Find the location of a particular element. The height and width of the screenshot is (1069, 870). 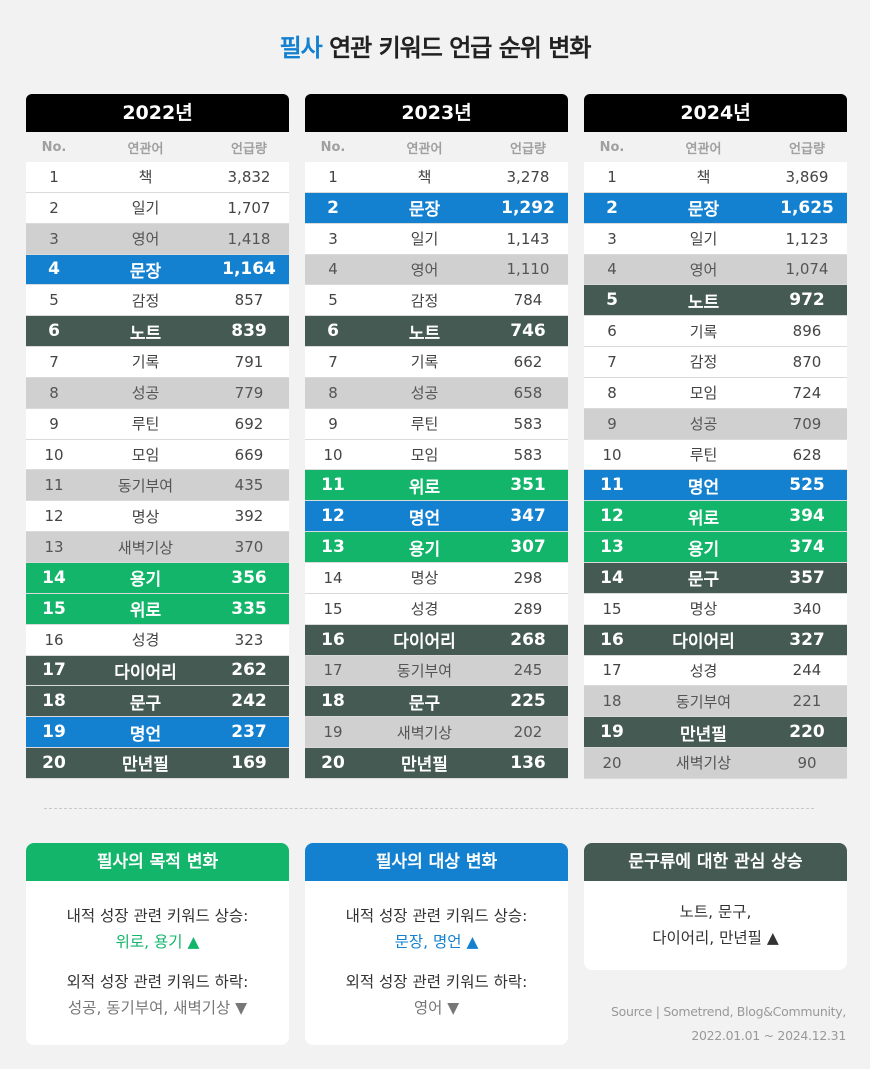

rise-items: 문장, 명언 ▲ is located at coordinates (436, 942).